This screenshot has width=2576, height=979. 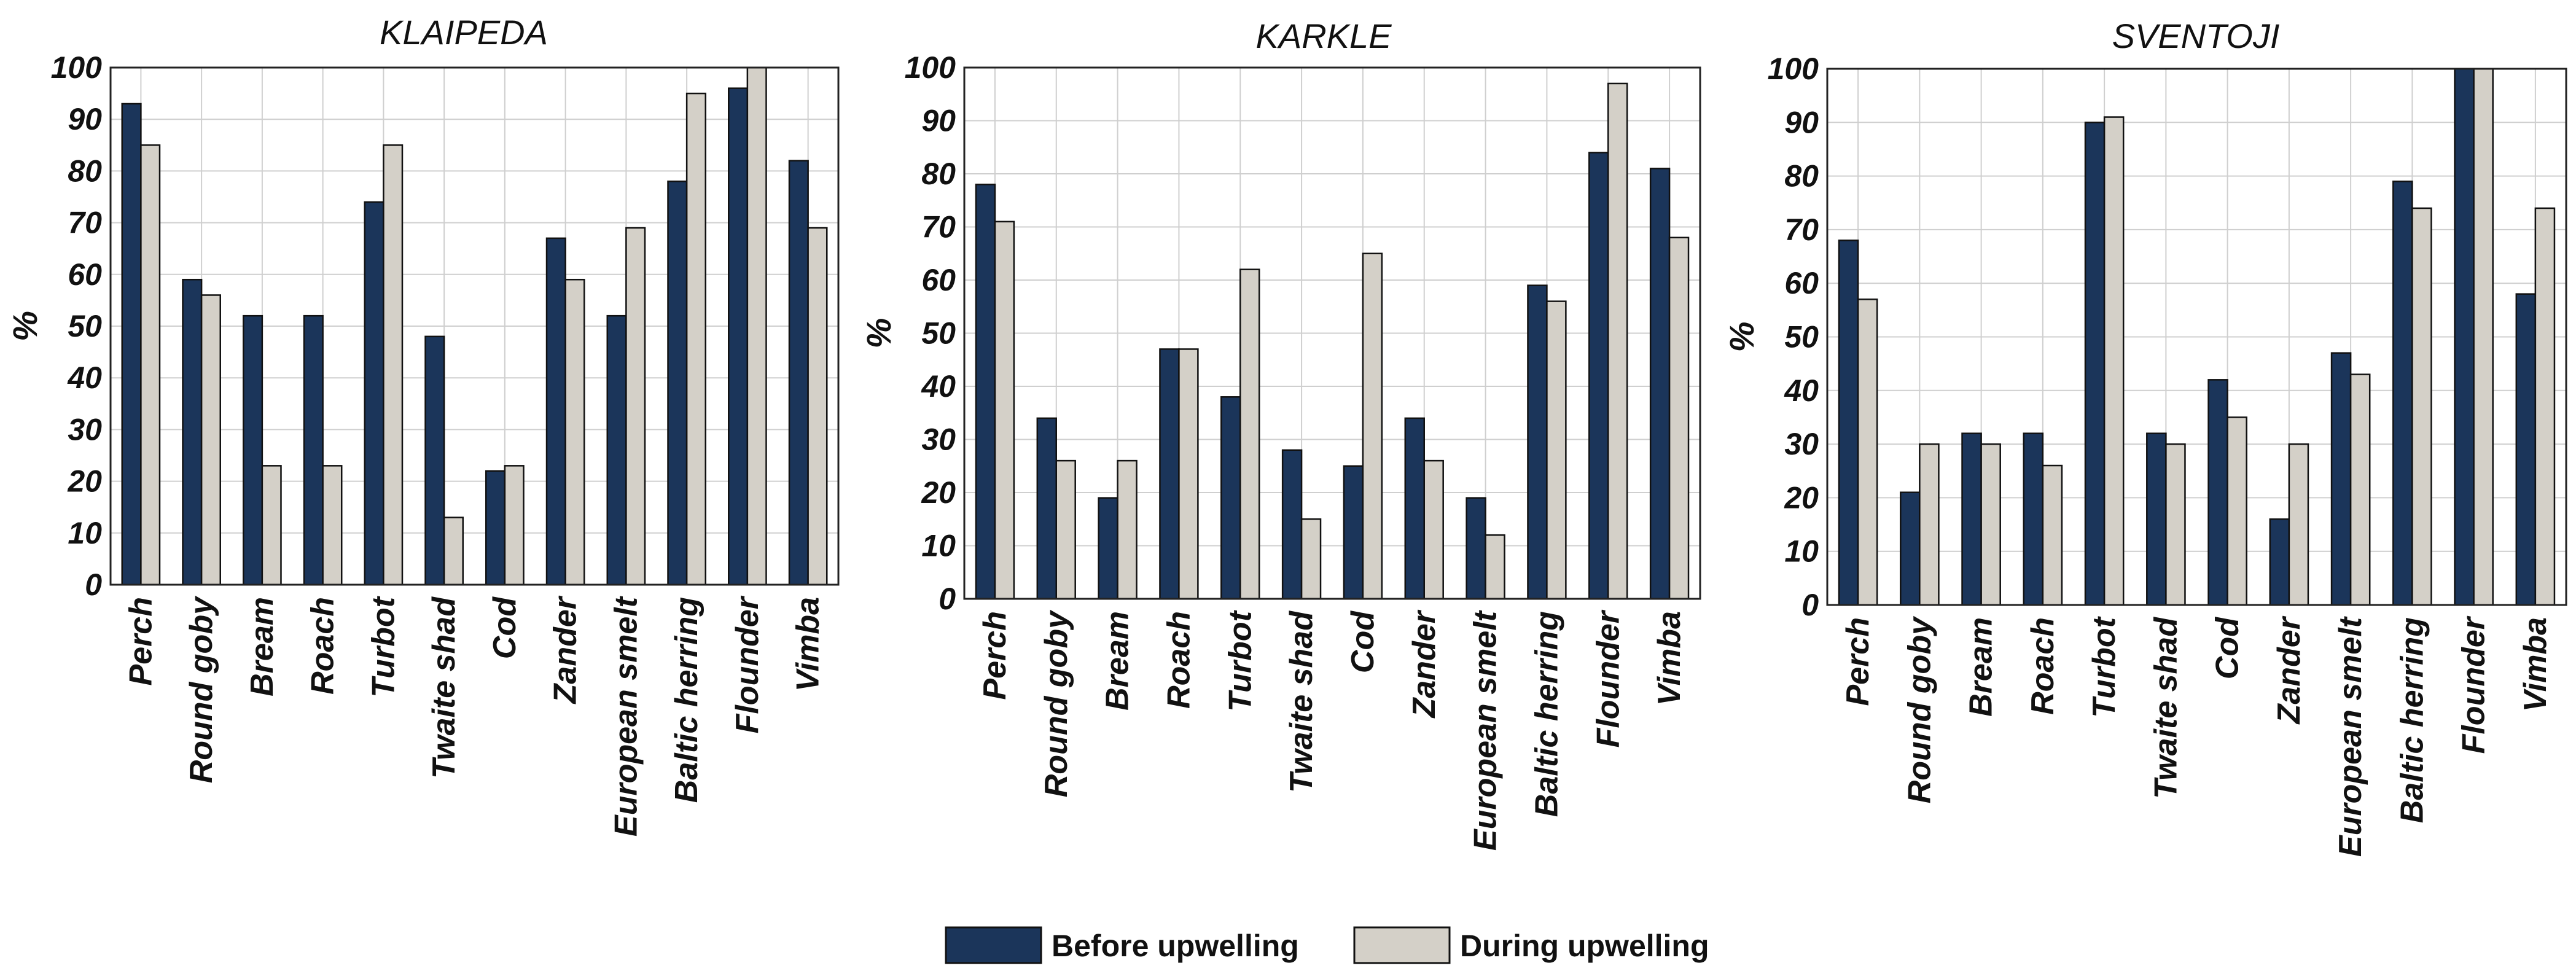 What do you see at coordinates (84, 481) in the screenshot?
I see `y-tick-label: 20` at bounding box center [84, 481].